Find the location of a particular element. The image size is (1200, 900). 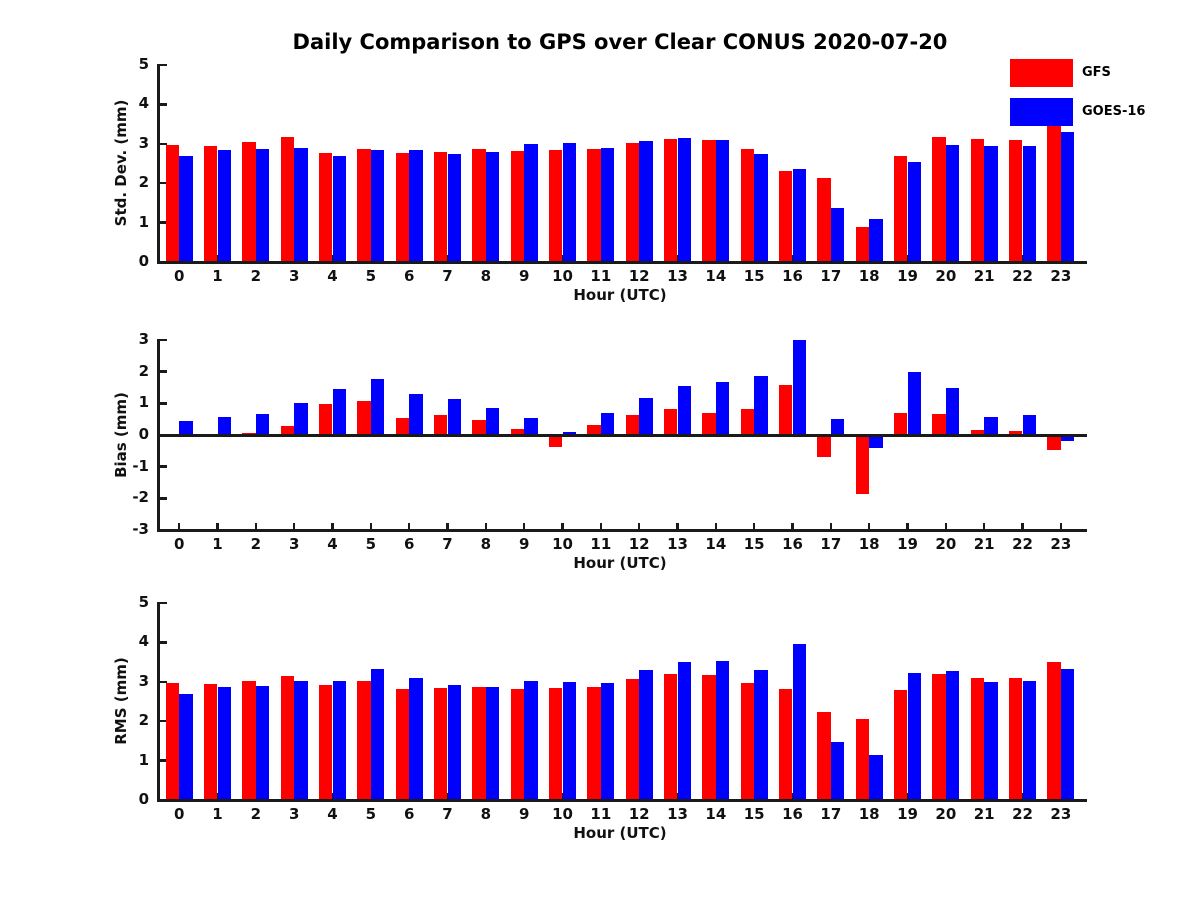

y-tick-label: 3 is located at coordinates (143, 339).